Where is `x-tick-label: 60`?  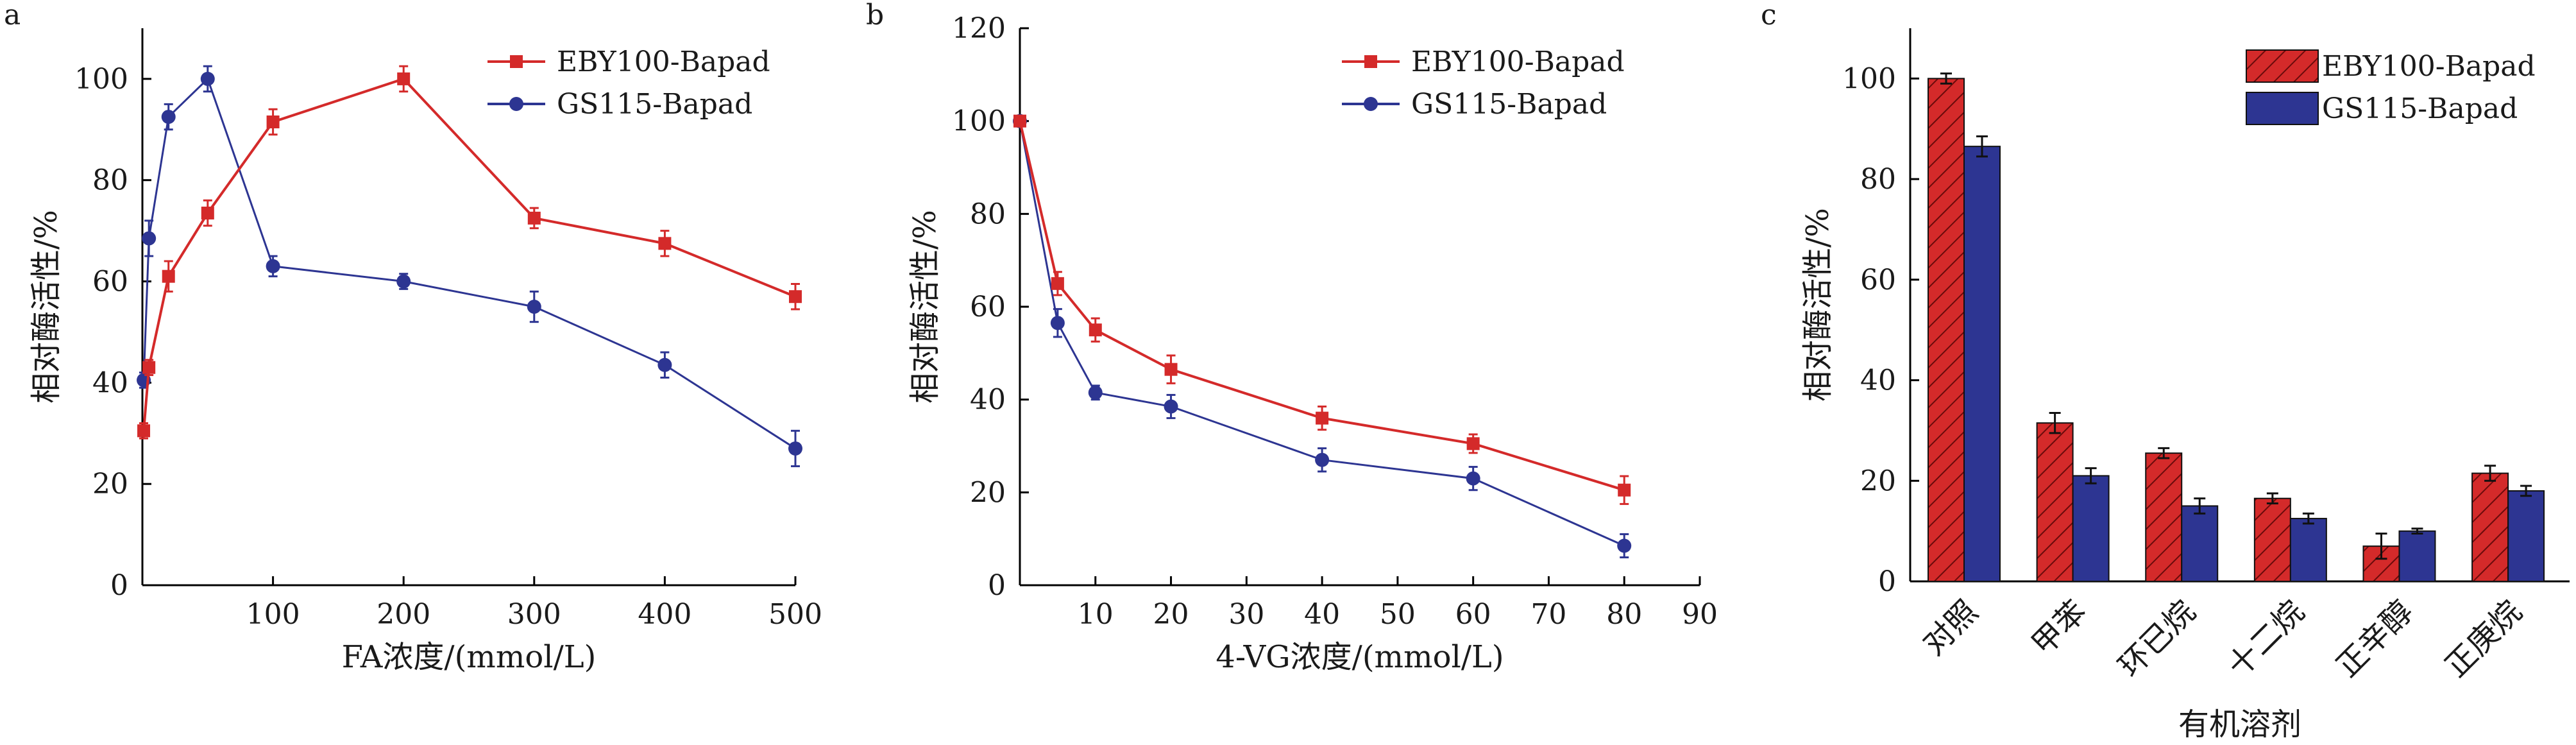
x-tick-label: 60 is located at coordinates (1473, 614).